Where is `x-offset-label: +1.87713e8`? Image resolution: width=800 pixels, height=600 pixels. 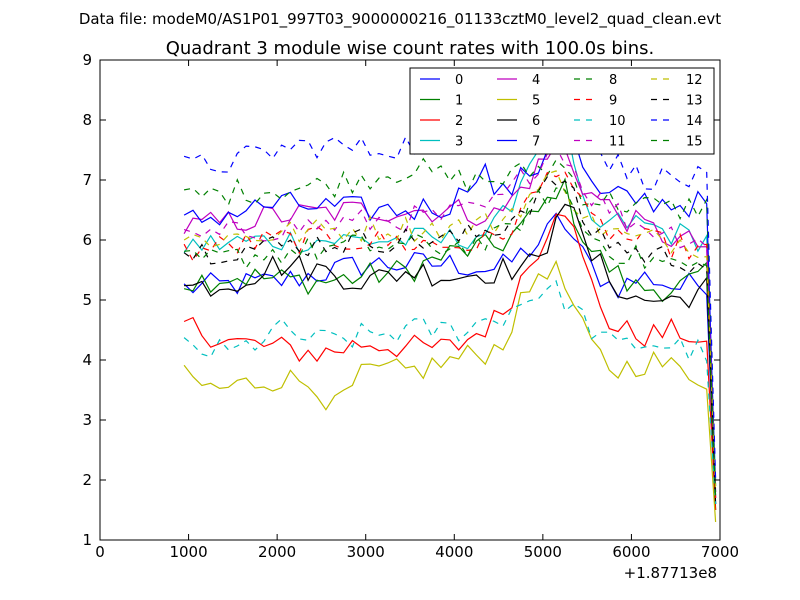 x-offset-label: +1.87713e8 is located at coordinates (670, 573).